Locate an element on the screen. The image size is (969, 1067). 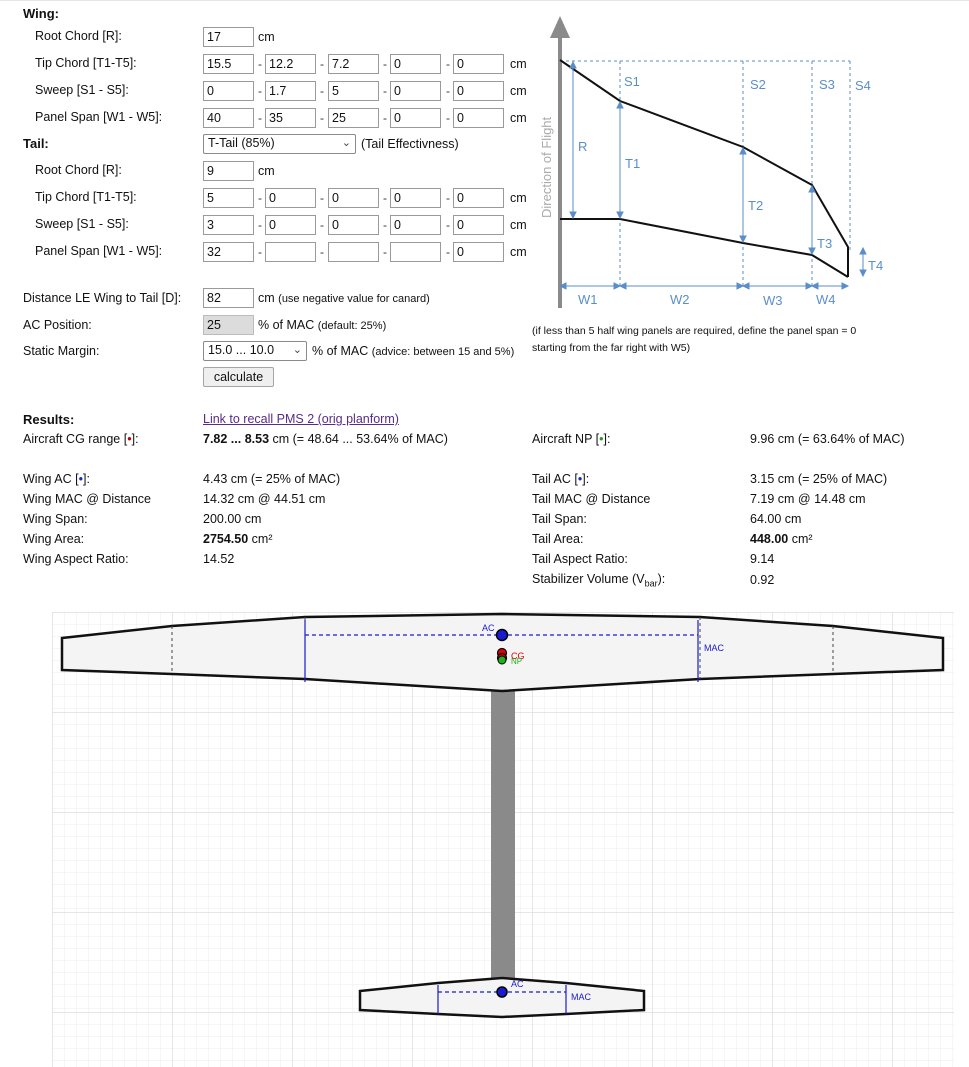
tail-sweep-label: Sweep [S1 - S5]: is located at coordinates (82, 224).